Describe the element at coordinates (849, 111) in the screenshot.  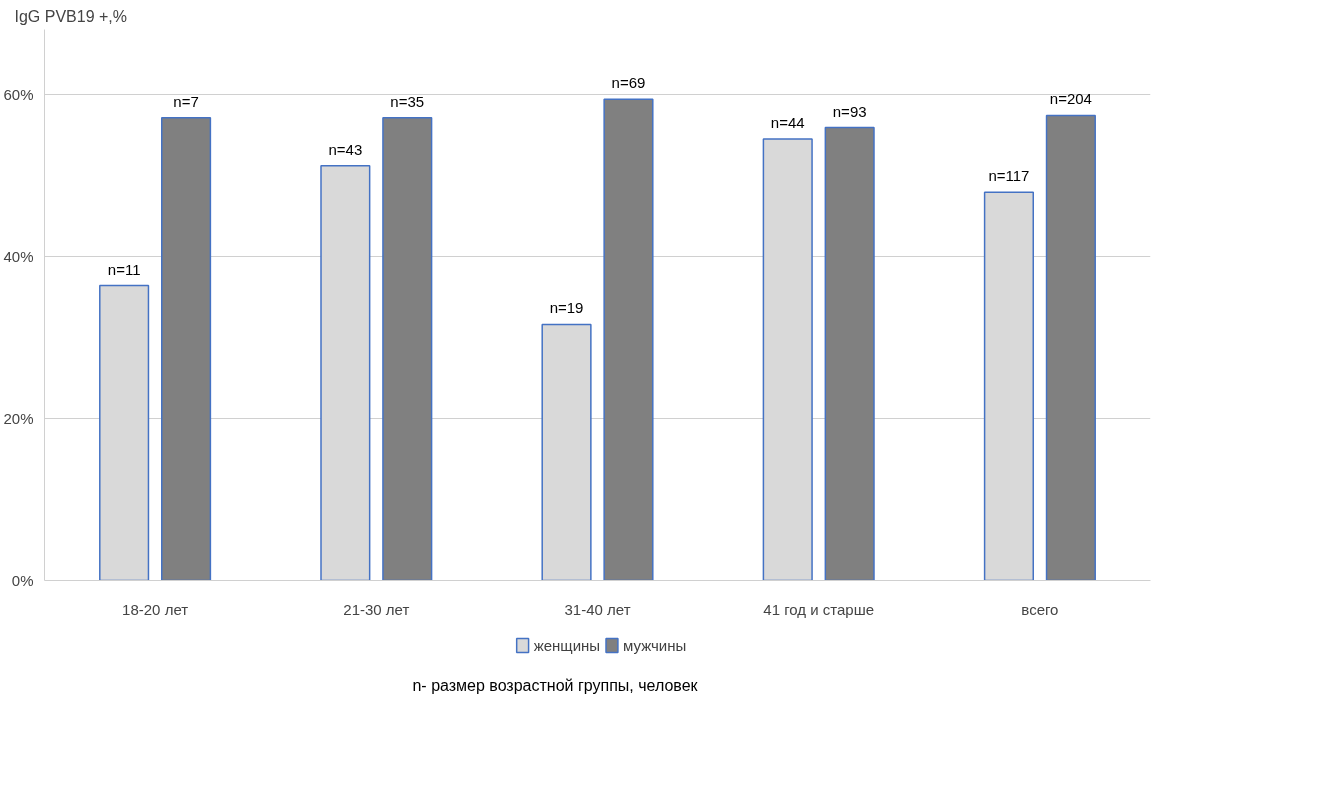
I see `annotation: n=93` at that location.